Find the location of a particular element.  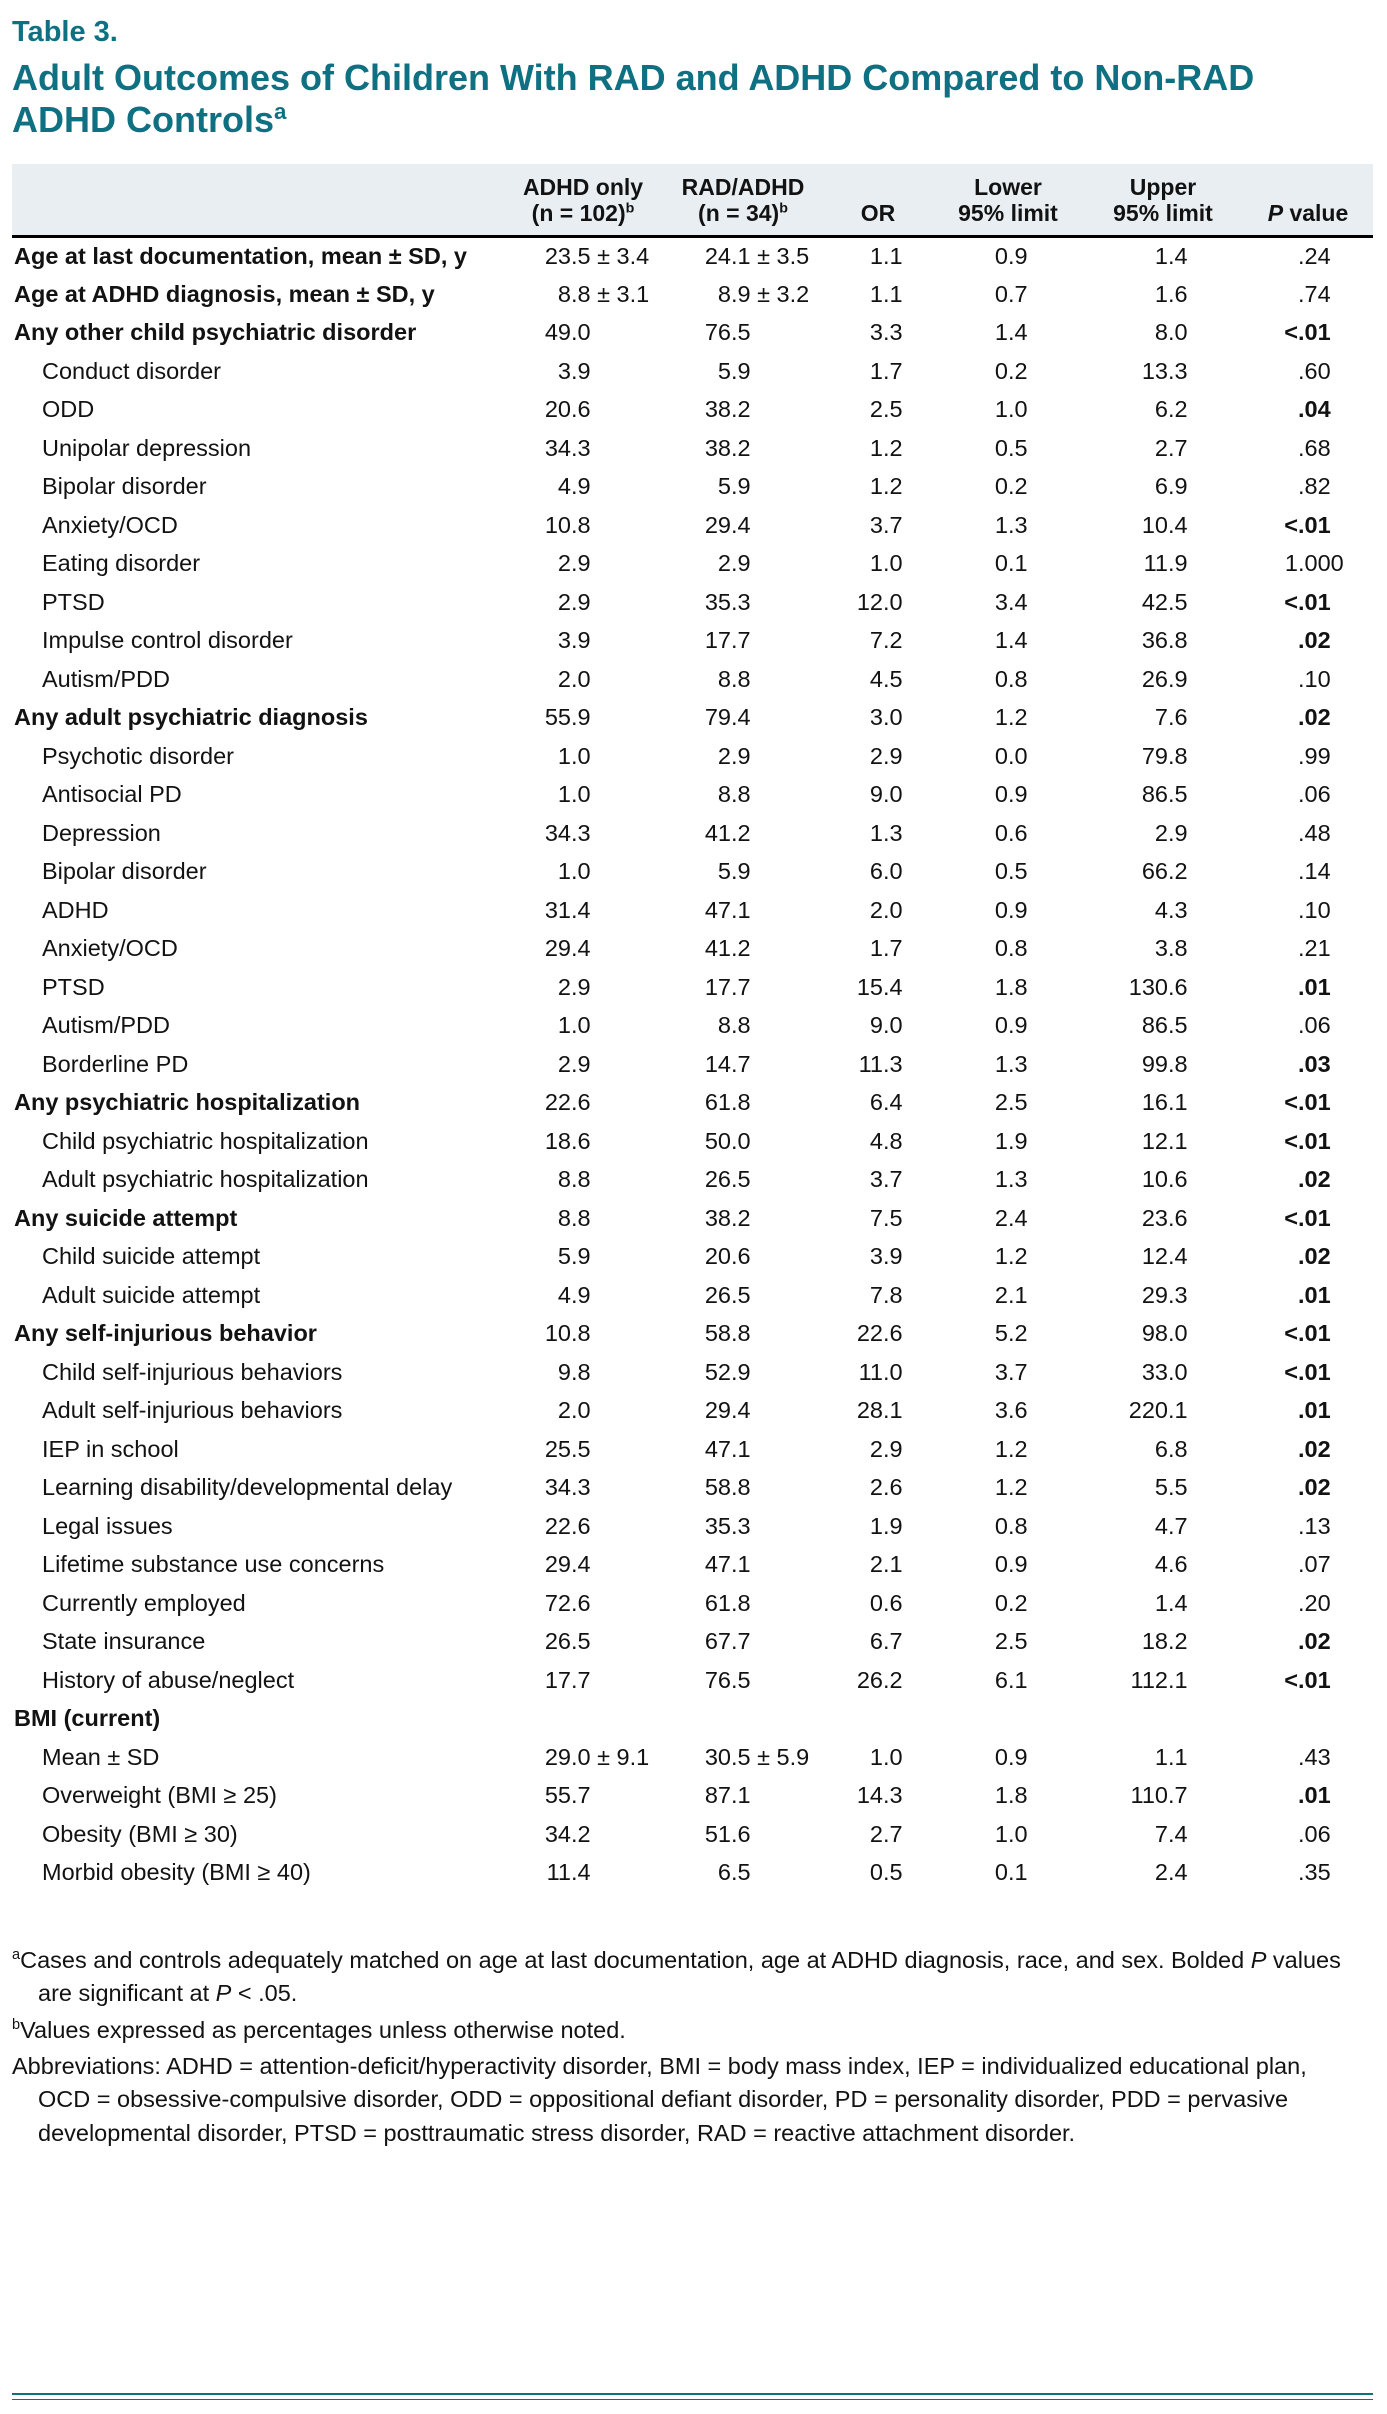

row-label: IEP in school is located at coordinates (110, 1448).